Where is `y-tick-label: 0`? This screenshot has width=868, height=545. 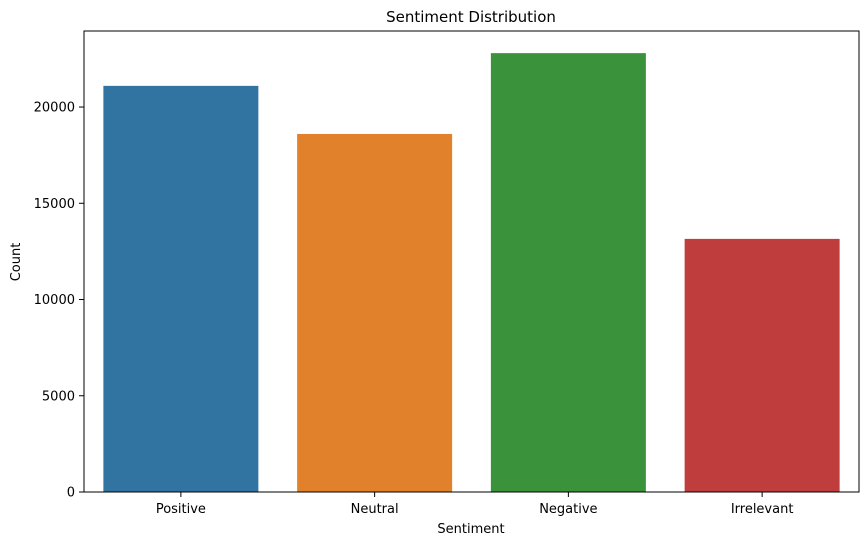 y-tick-label: 0 is located at coordinates (71, 493).